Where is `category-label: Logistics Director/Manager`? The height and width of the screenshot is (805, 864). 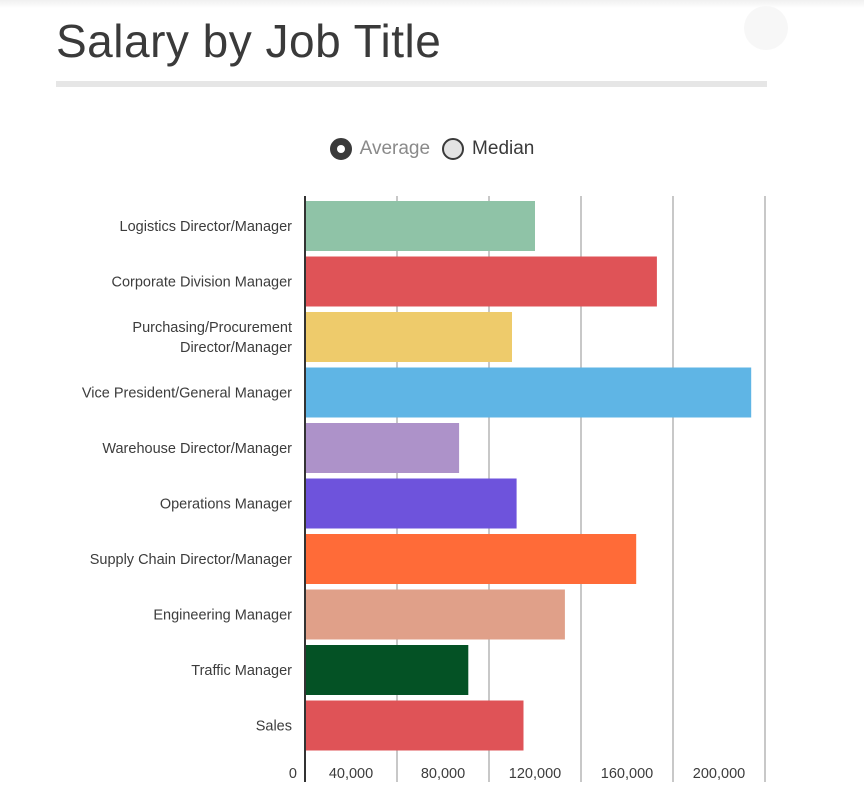
category-label: Logistics Director/Manager is located at coordinates (206, 227).